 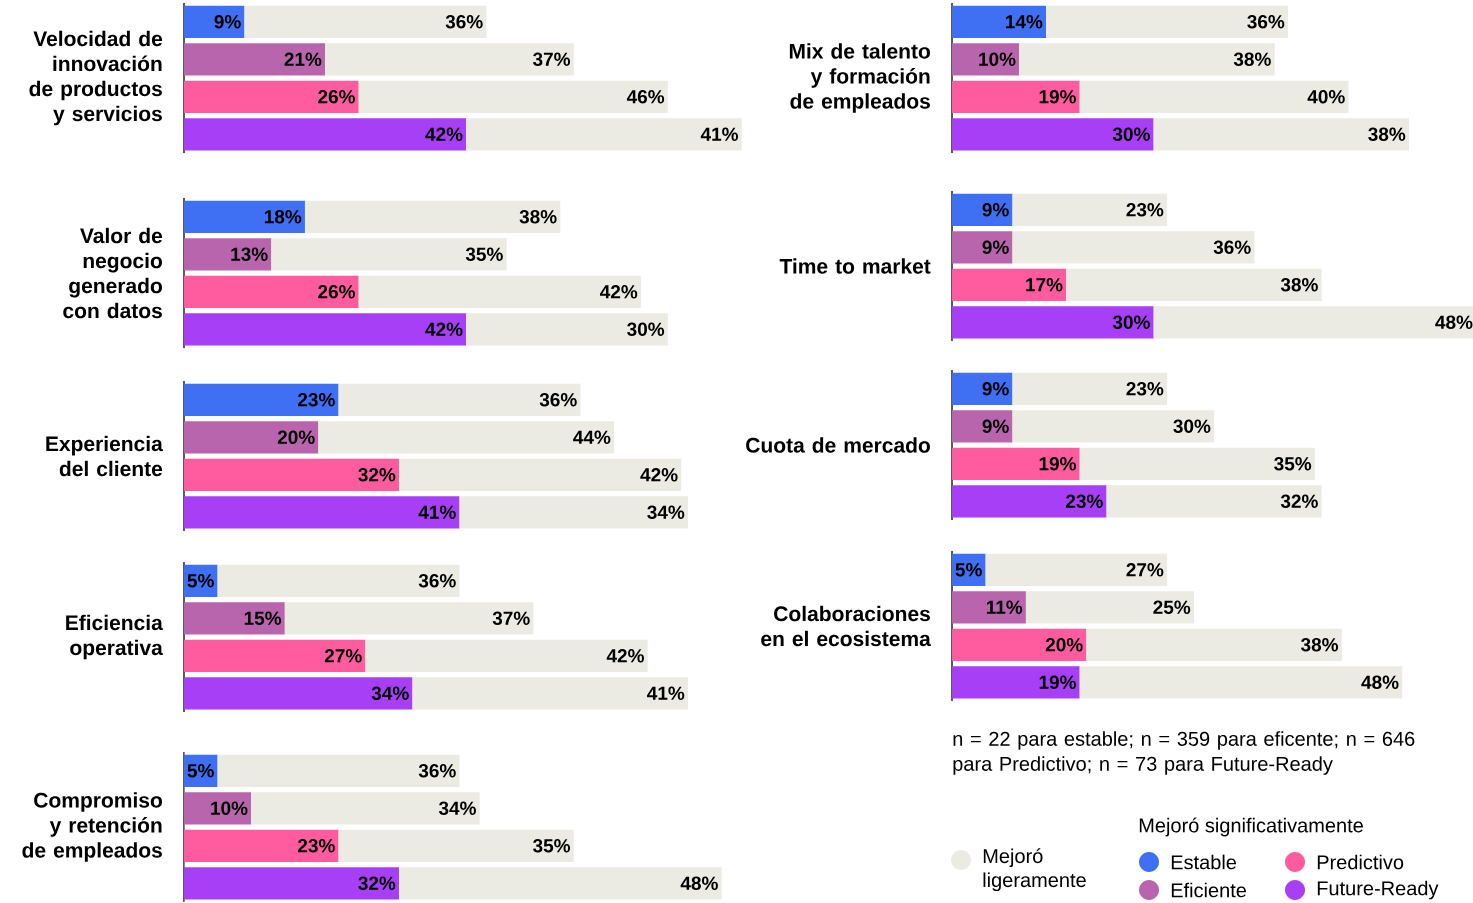 I want to click on text: Velocidad de innovación de productos y servicios, so click(x=96, y=78).